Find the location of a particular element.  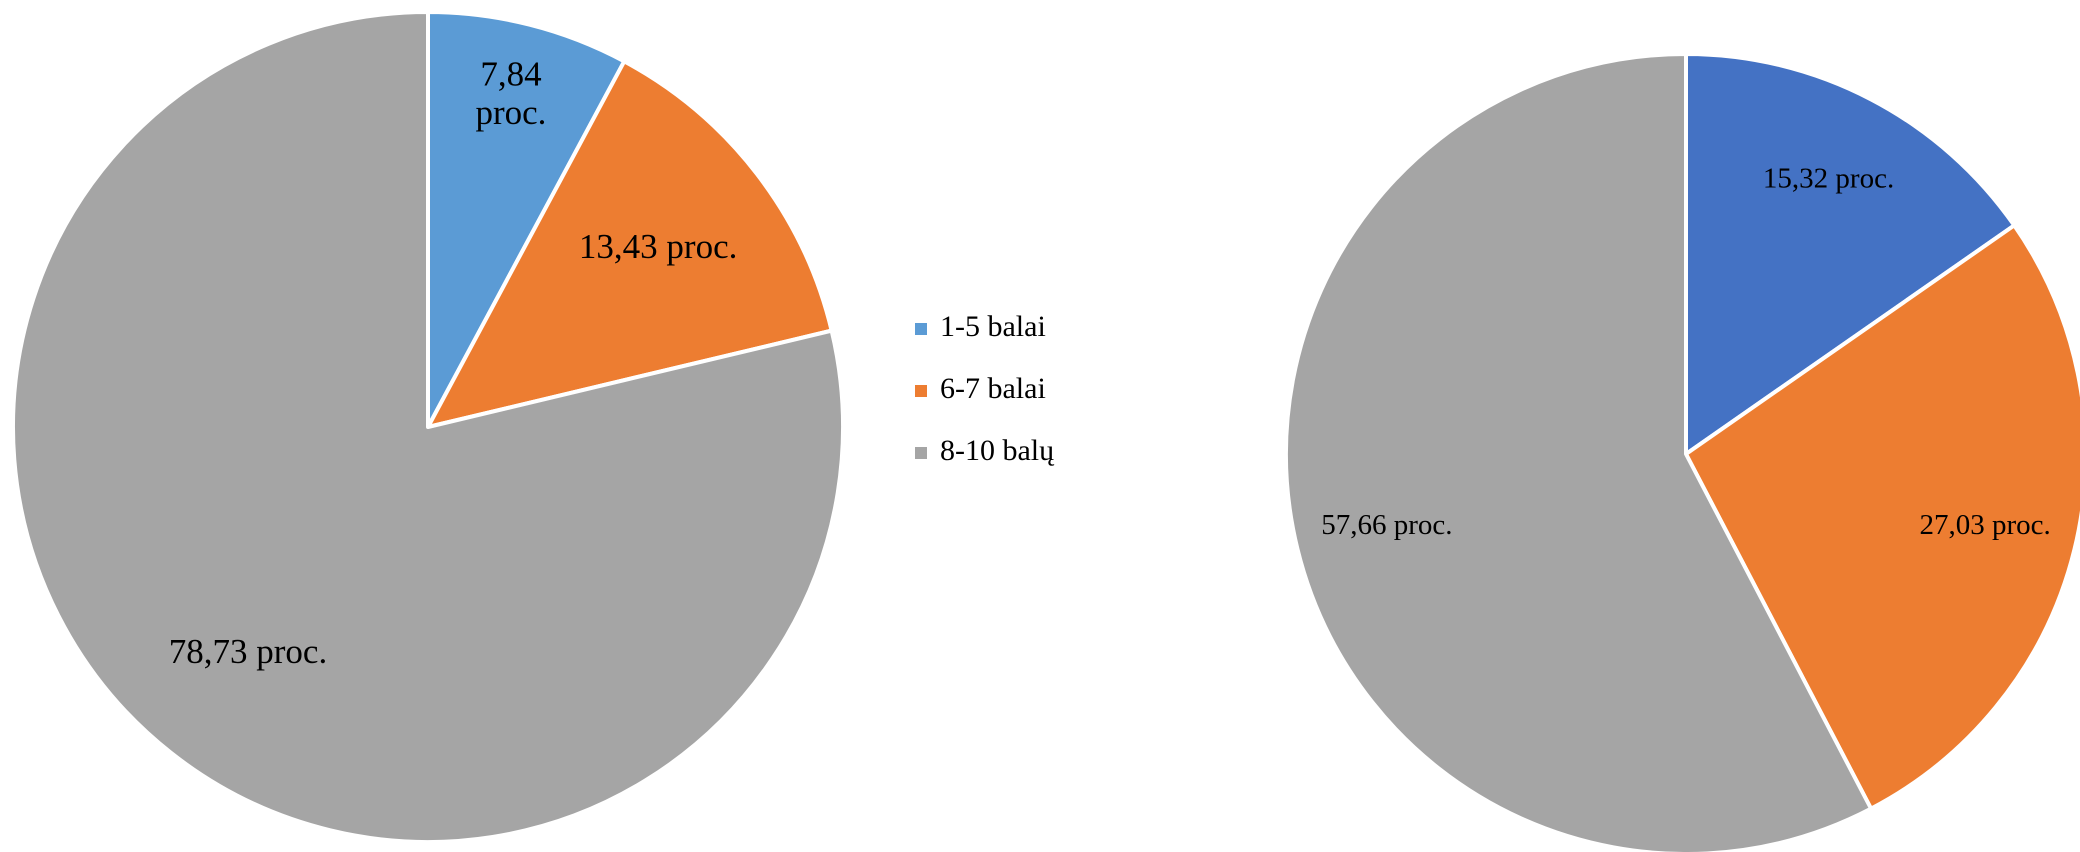

data-label: 13,43 proc. is located at coordinates (658, 246).